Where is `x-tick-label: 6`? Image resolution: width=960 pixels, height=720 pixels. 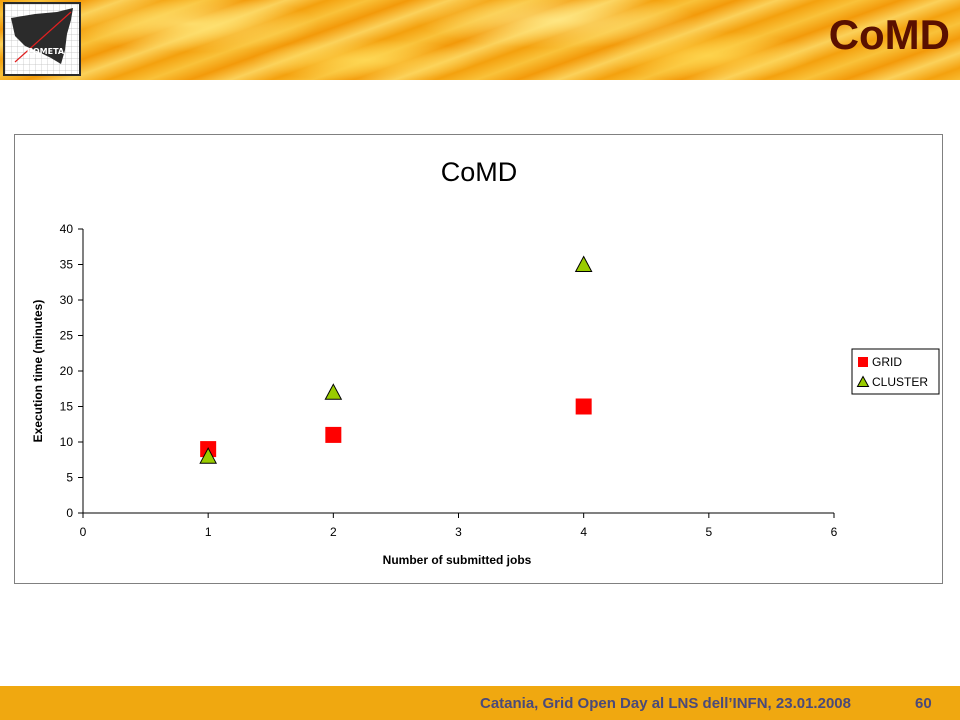
x-tick-label: 6 is located at coordinates (834, 532).